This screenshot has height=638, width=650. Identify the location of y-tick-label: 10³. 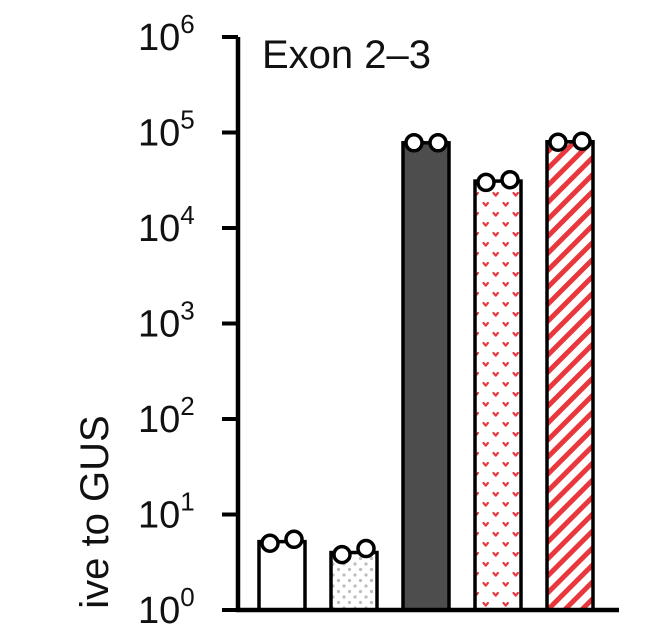
(166, 321).